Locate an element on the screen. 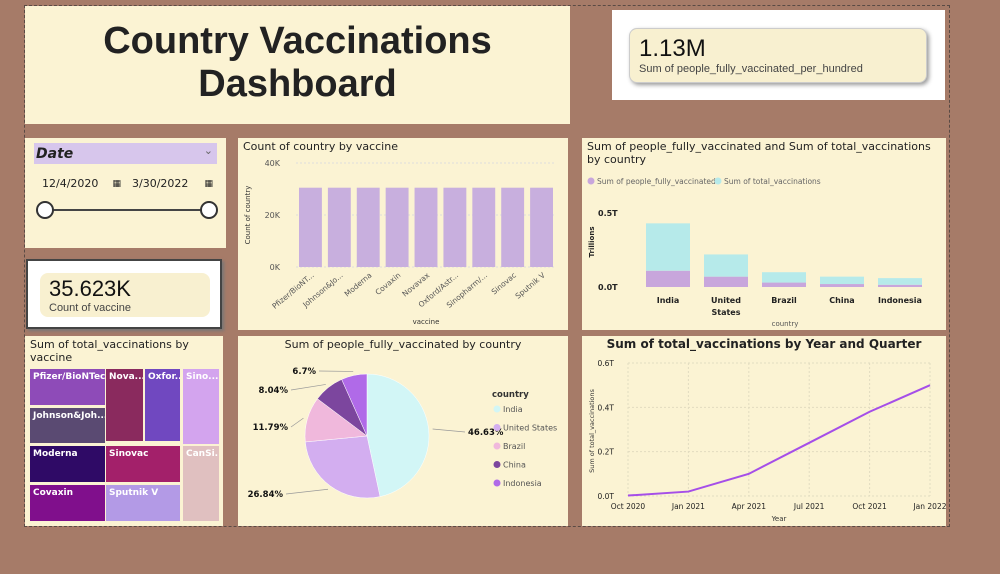  x-tick-label: Brazil is located at coordinates (784, 300).